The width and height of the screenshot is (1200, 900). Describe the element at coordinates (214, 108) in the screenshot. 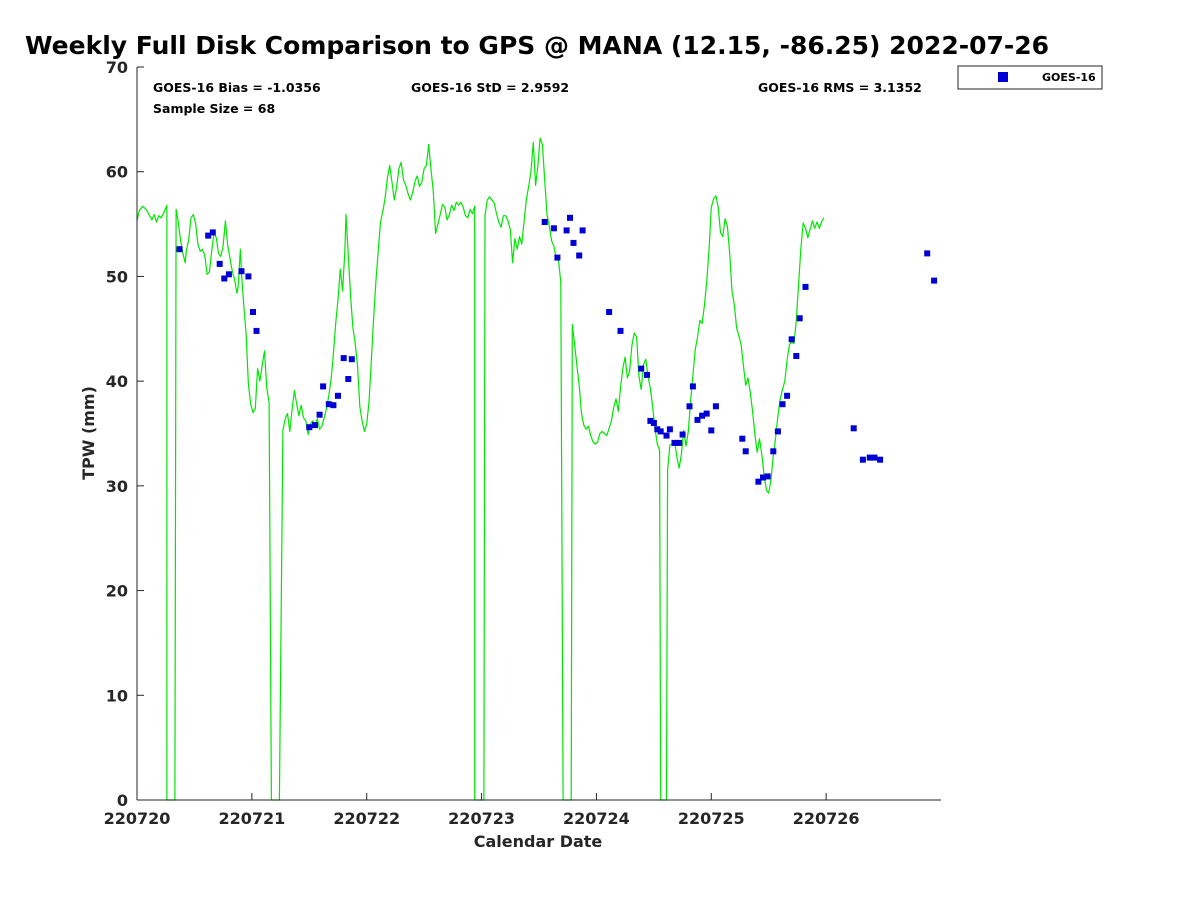

I see `sample-size-annotation: Sample Size = 68` at that location.